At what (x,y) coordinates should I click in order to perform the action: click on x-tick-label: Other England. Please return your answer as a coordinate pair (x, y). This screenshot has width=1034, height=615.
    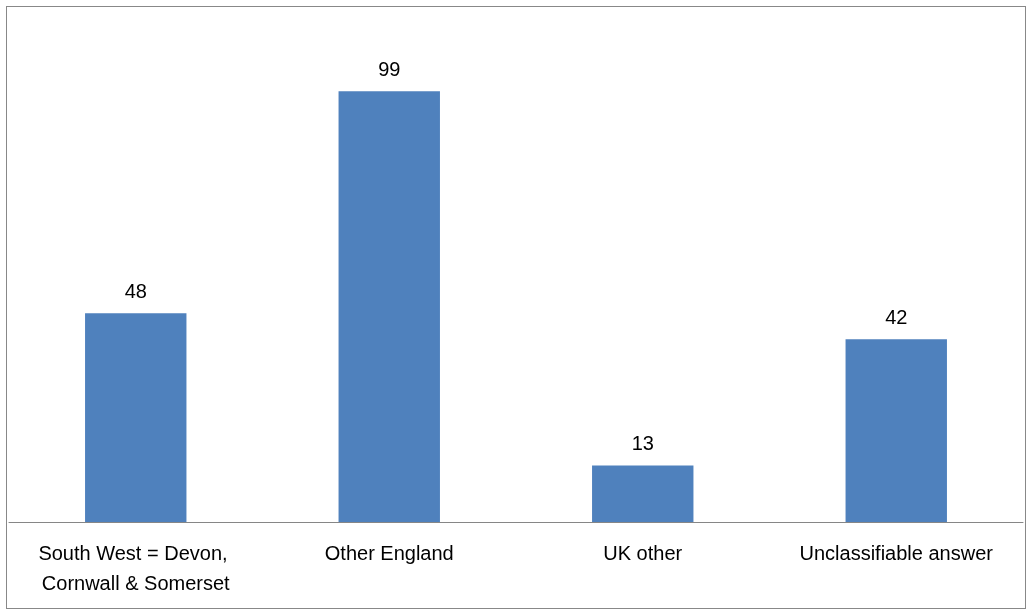
    Looking at the image, I should click on (389, 553).